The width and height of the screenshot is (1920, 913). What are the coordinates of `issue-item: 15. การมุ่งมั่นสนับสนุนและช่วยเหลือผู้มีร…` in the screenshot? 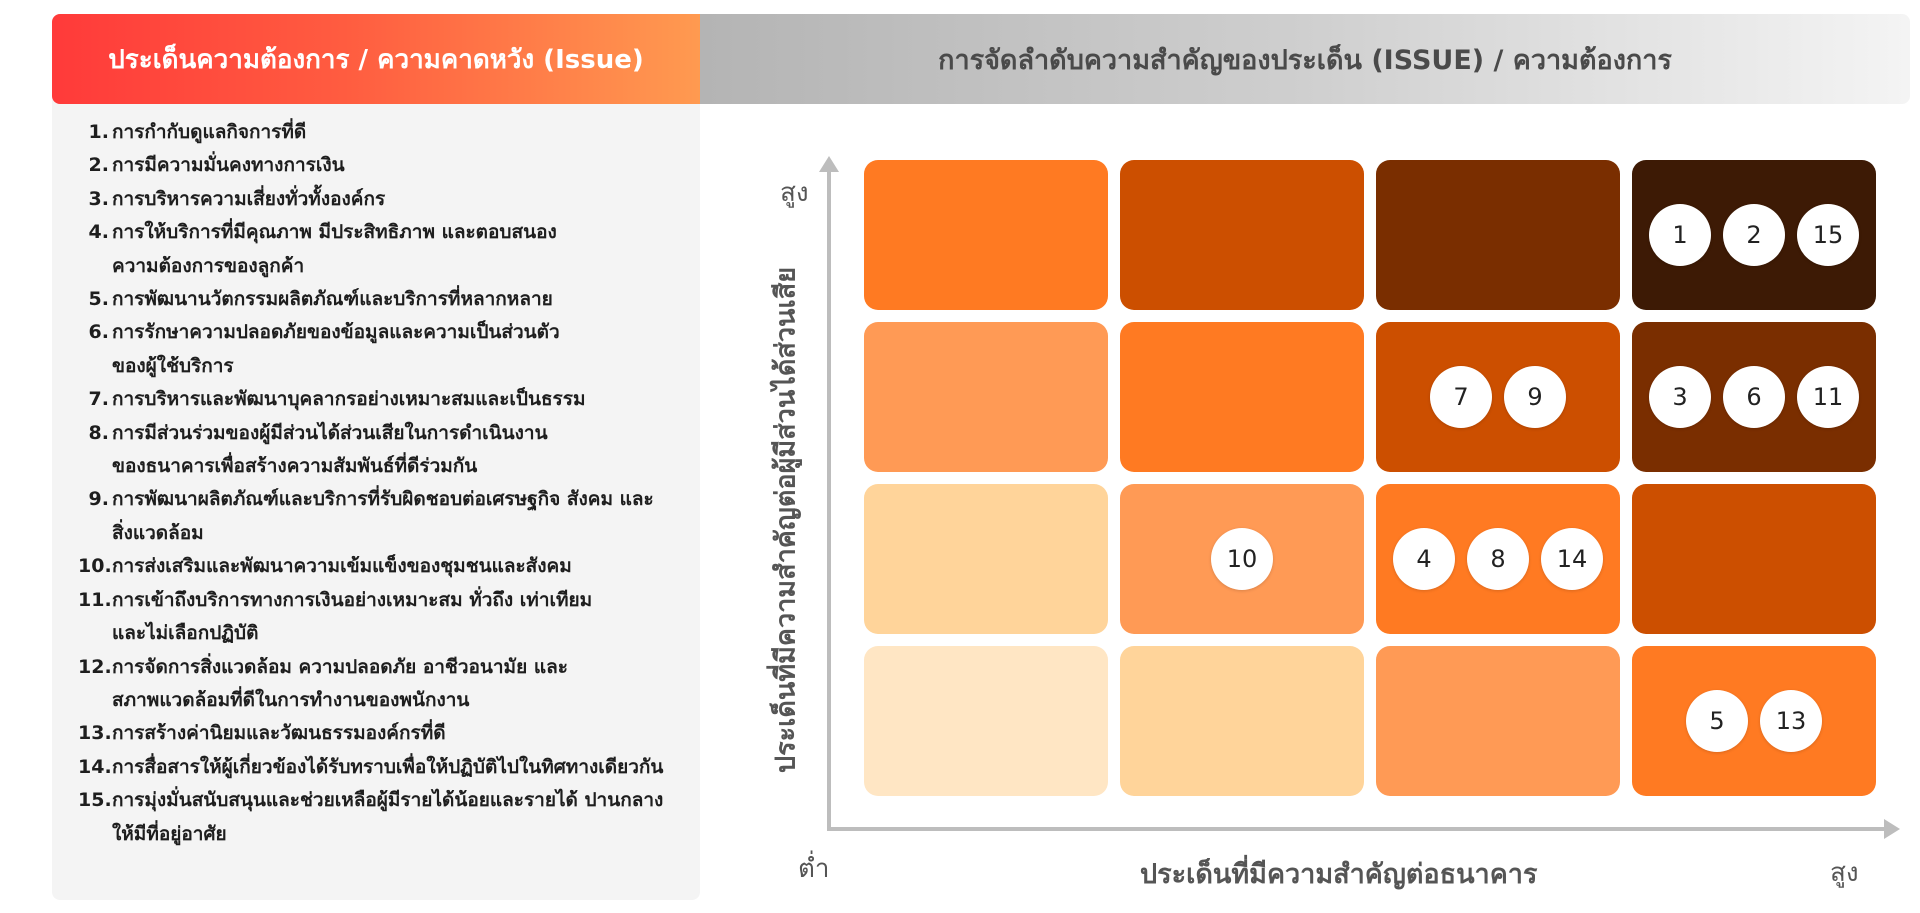 It's located at (383, 817).